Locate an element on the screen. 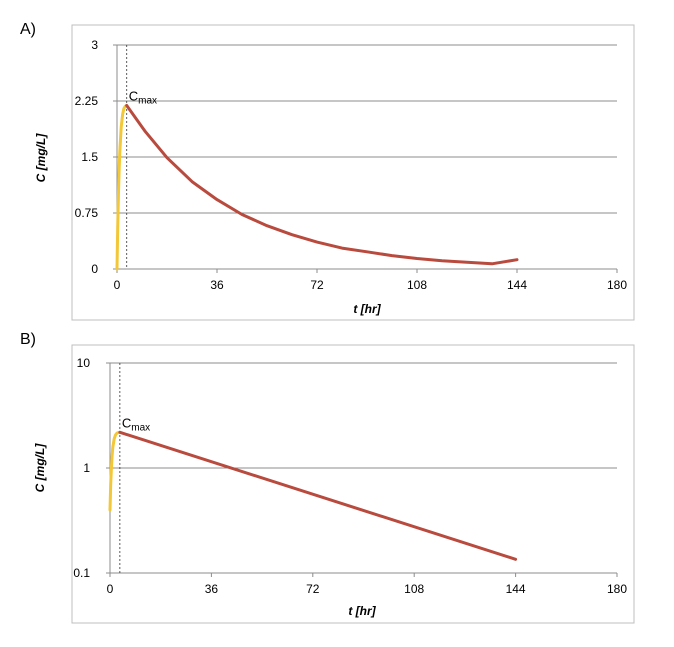 The image size is (674, 647). y-tick-label: 0 is located at coordinates (94, 269).